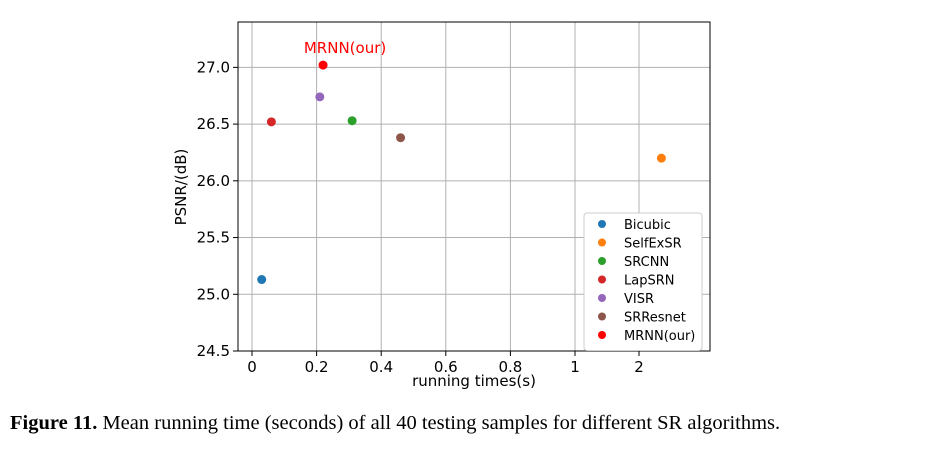  What do you see at coordinates (213, 181) in the screenshot?
I see `y-tick-label: 26.0` at bounding box center [213, 181].